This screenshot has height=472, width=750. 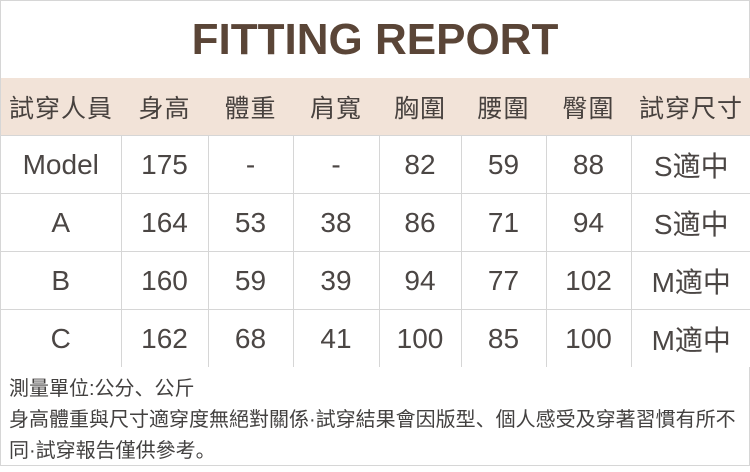 What do you see at coordinates (61, 164) in the screenshot?
I see `cell-tester: Model` at bounding box center [61, 164].